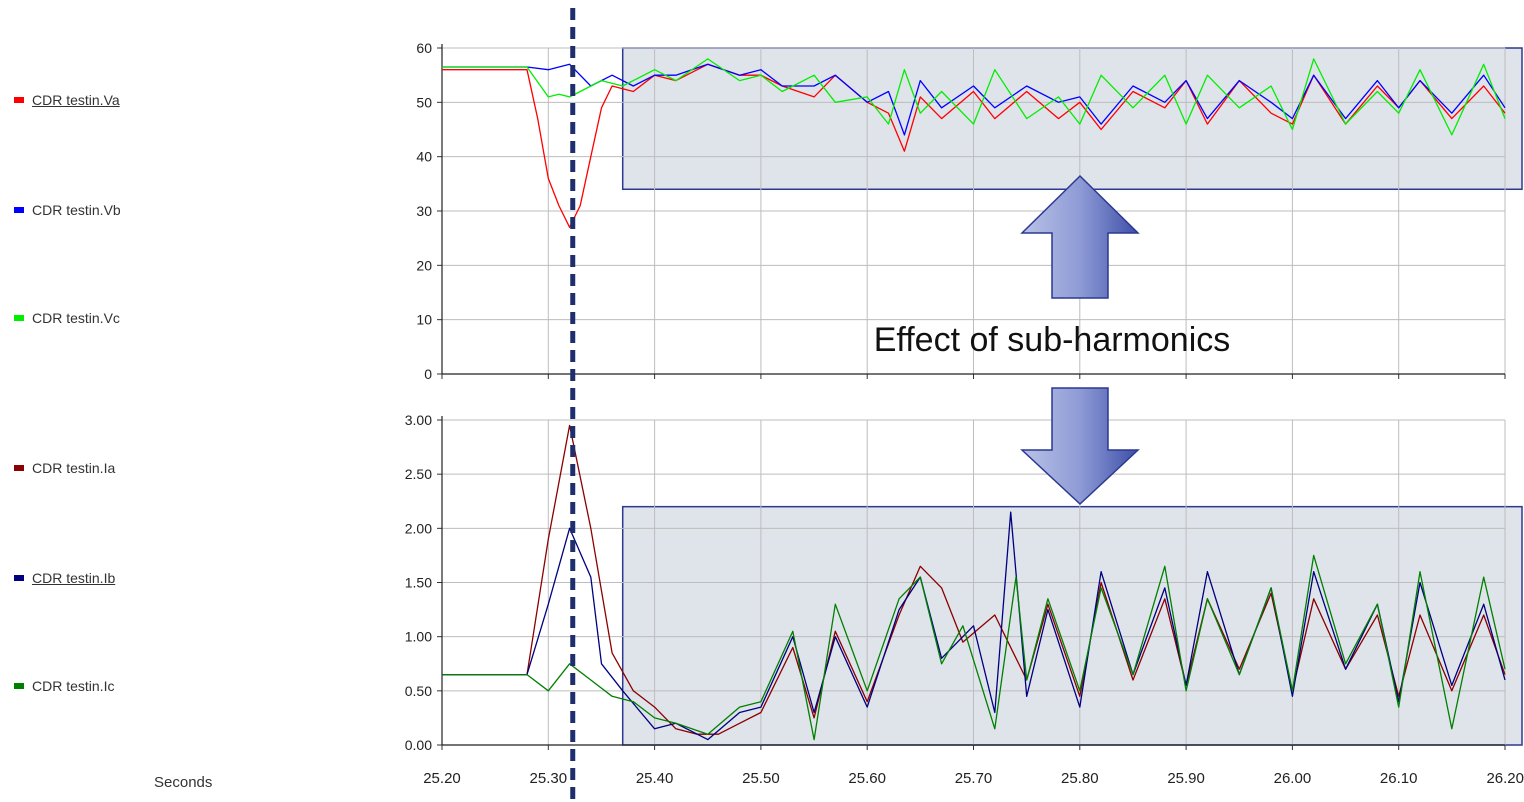  What do you see at coordinates (74, 578) in the screenshot?
I see `legend-label-ib: CDR testin.Ib` at bounding box center [74, 578].